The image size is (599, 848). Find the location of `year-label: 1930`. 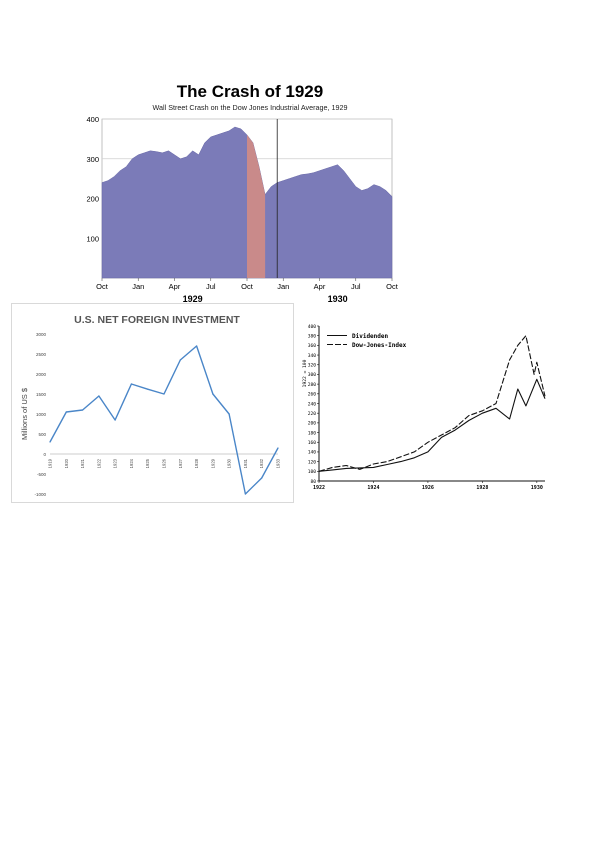

year-label: 1930 is located at coordinates (338, 299).